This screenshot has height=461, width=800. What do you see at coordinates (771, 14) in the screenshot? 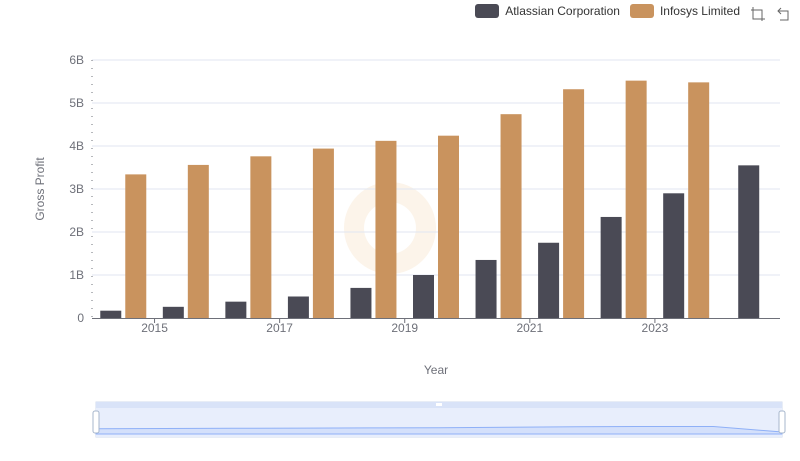
I see `toolbox` at bounding box center [771, 14].